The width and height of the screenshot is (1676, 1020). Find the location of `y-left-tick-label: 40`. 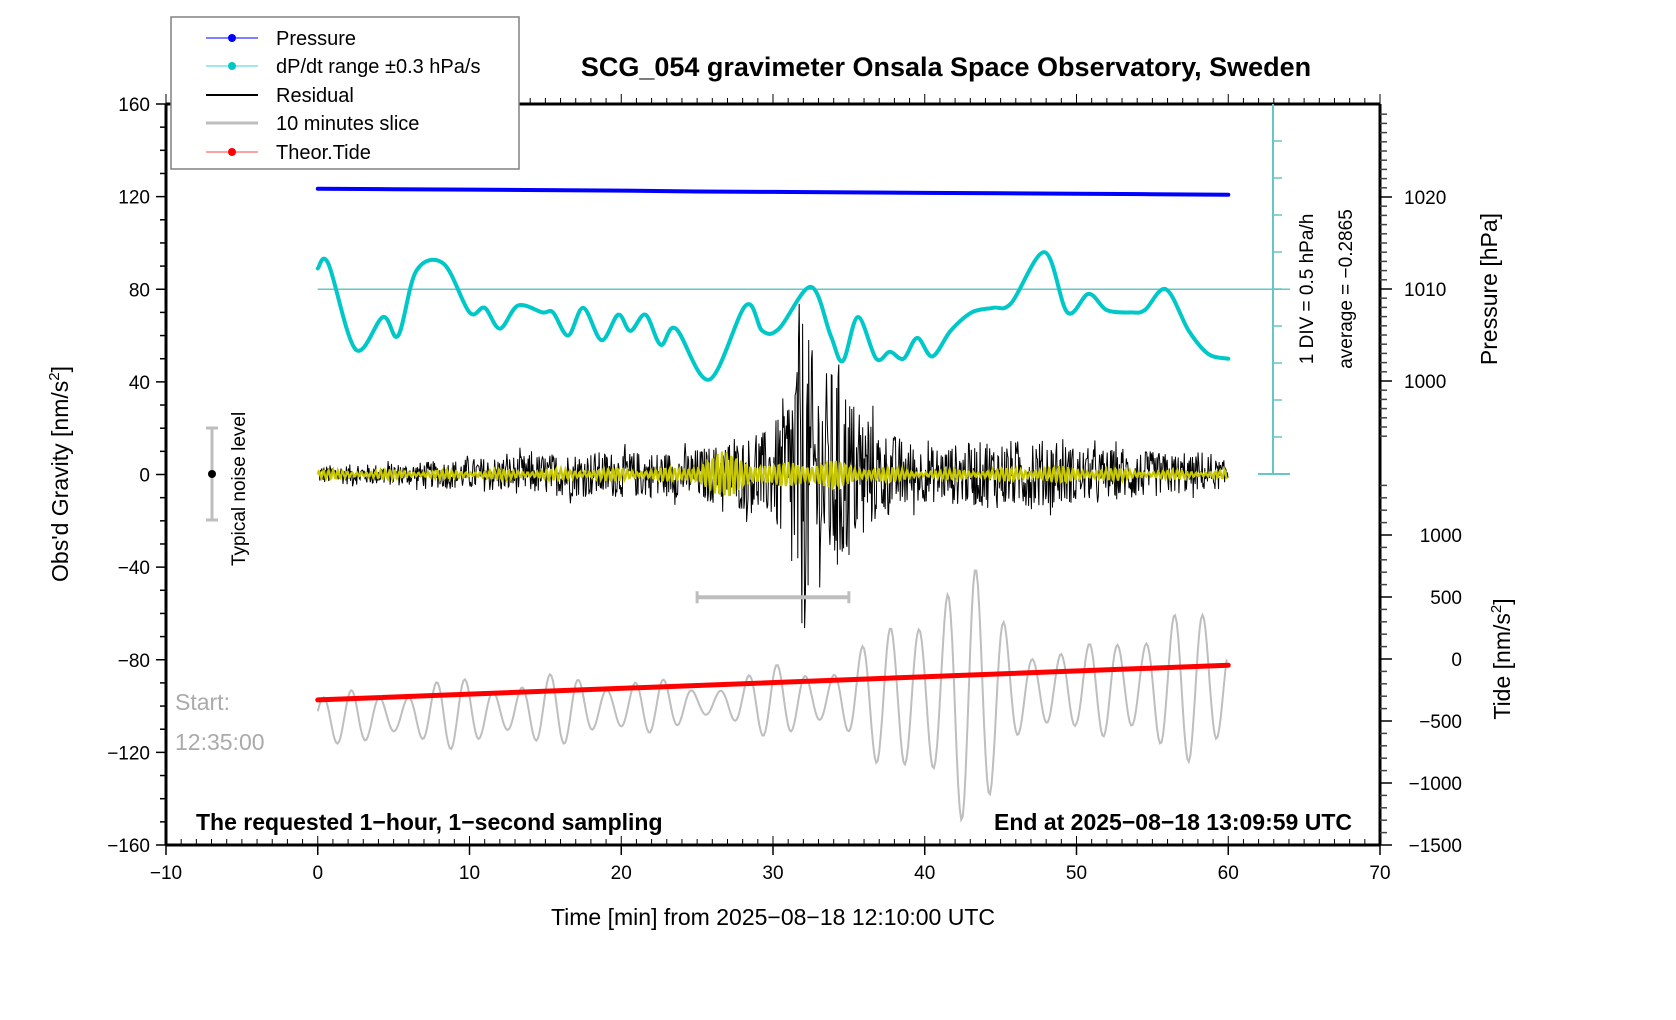

y-left-tick-label: 40 is located at coordinates (139, 383).